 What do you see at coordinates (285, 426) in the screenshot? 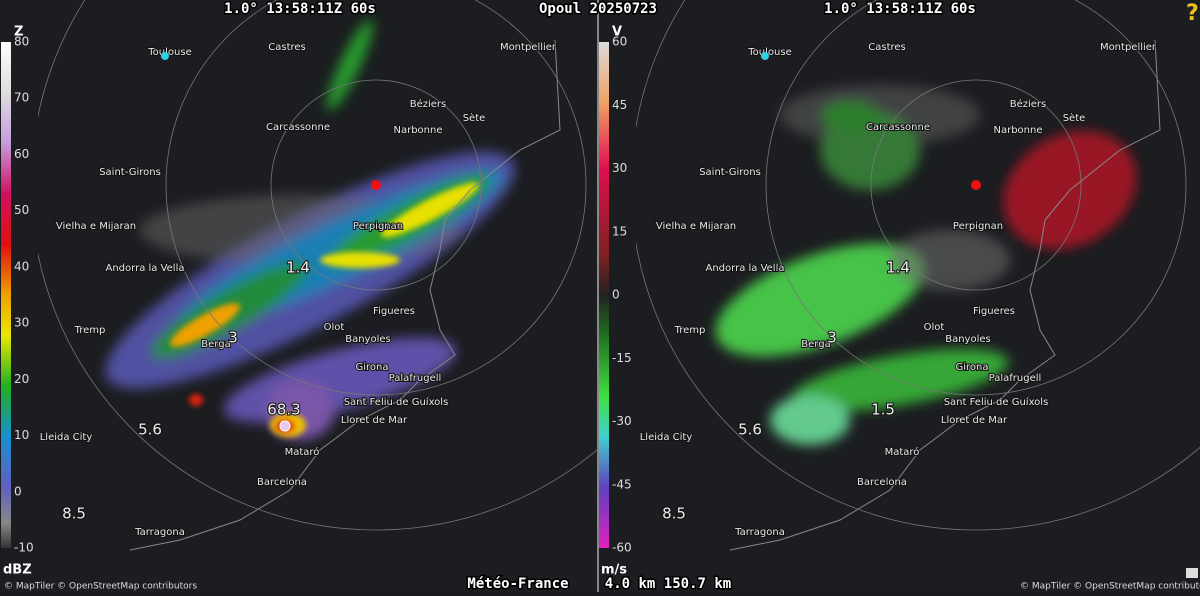
I see `peak-marker` at bounding box center [285, 426].